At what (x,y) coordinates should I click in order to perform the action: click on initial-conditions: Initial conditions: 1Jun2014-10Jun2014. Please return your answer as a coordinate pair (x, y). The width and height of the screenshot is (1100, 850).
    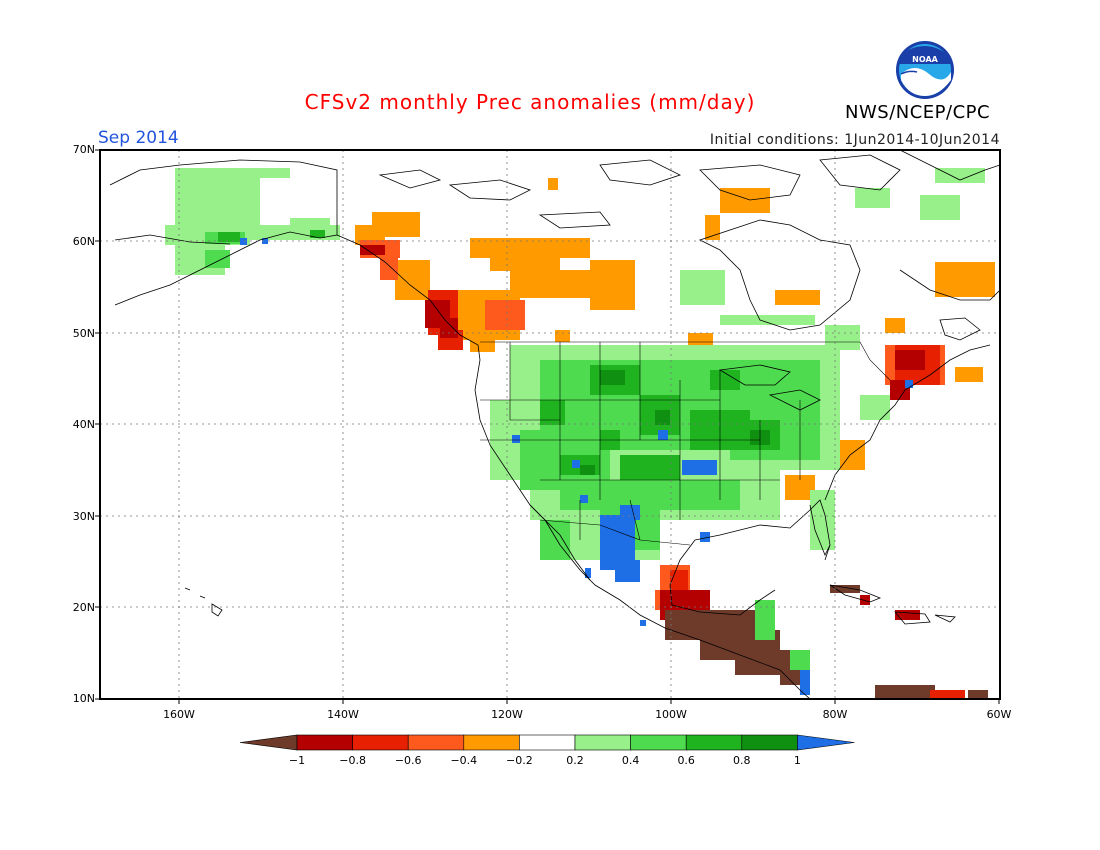
    Looking at the image, I should click on (854, 140).